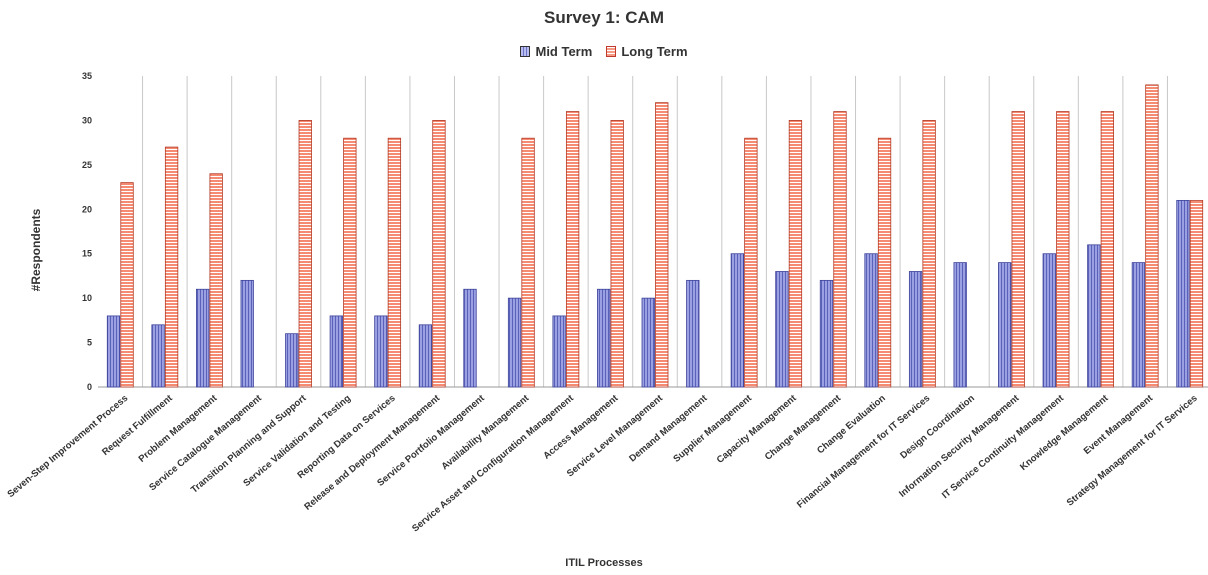 This screenshot has width=1208, height=575. Describe the element at coordinates (803, 427) in the screenshot. I see `x-tick-label: Change Management` at that location.